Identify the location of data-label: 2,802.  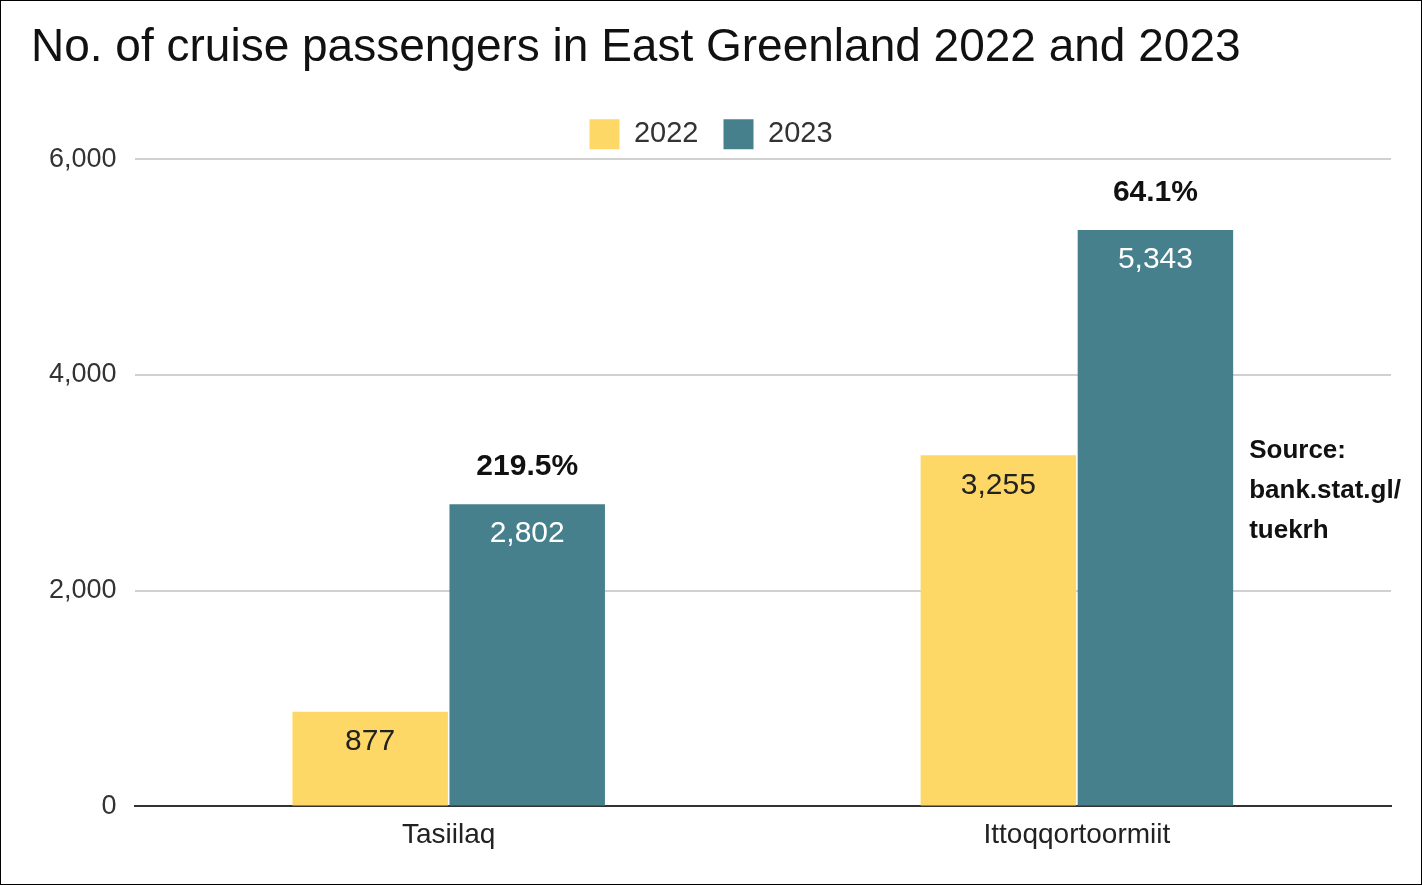
(527, 532).